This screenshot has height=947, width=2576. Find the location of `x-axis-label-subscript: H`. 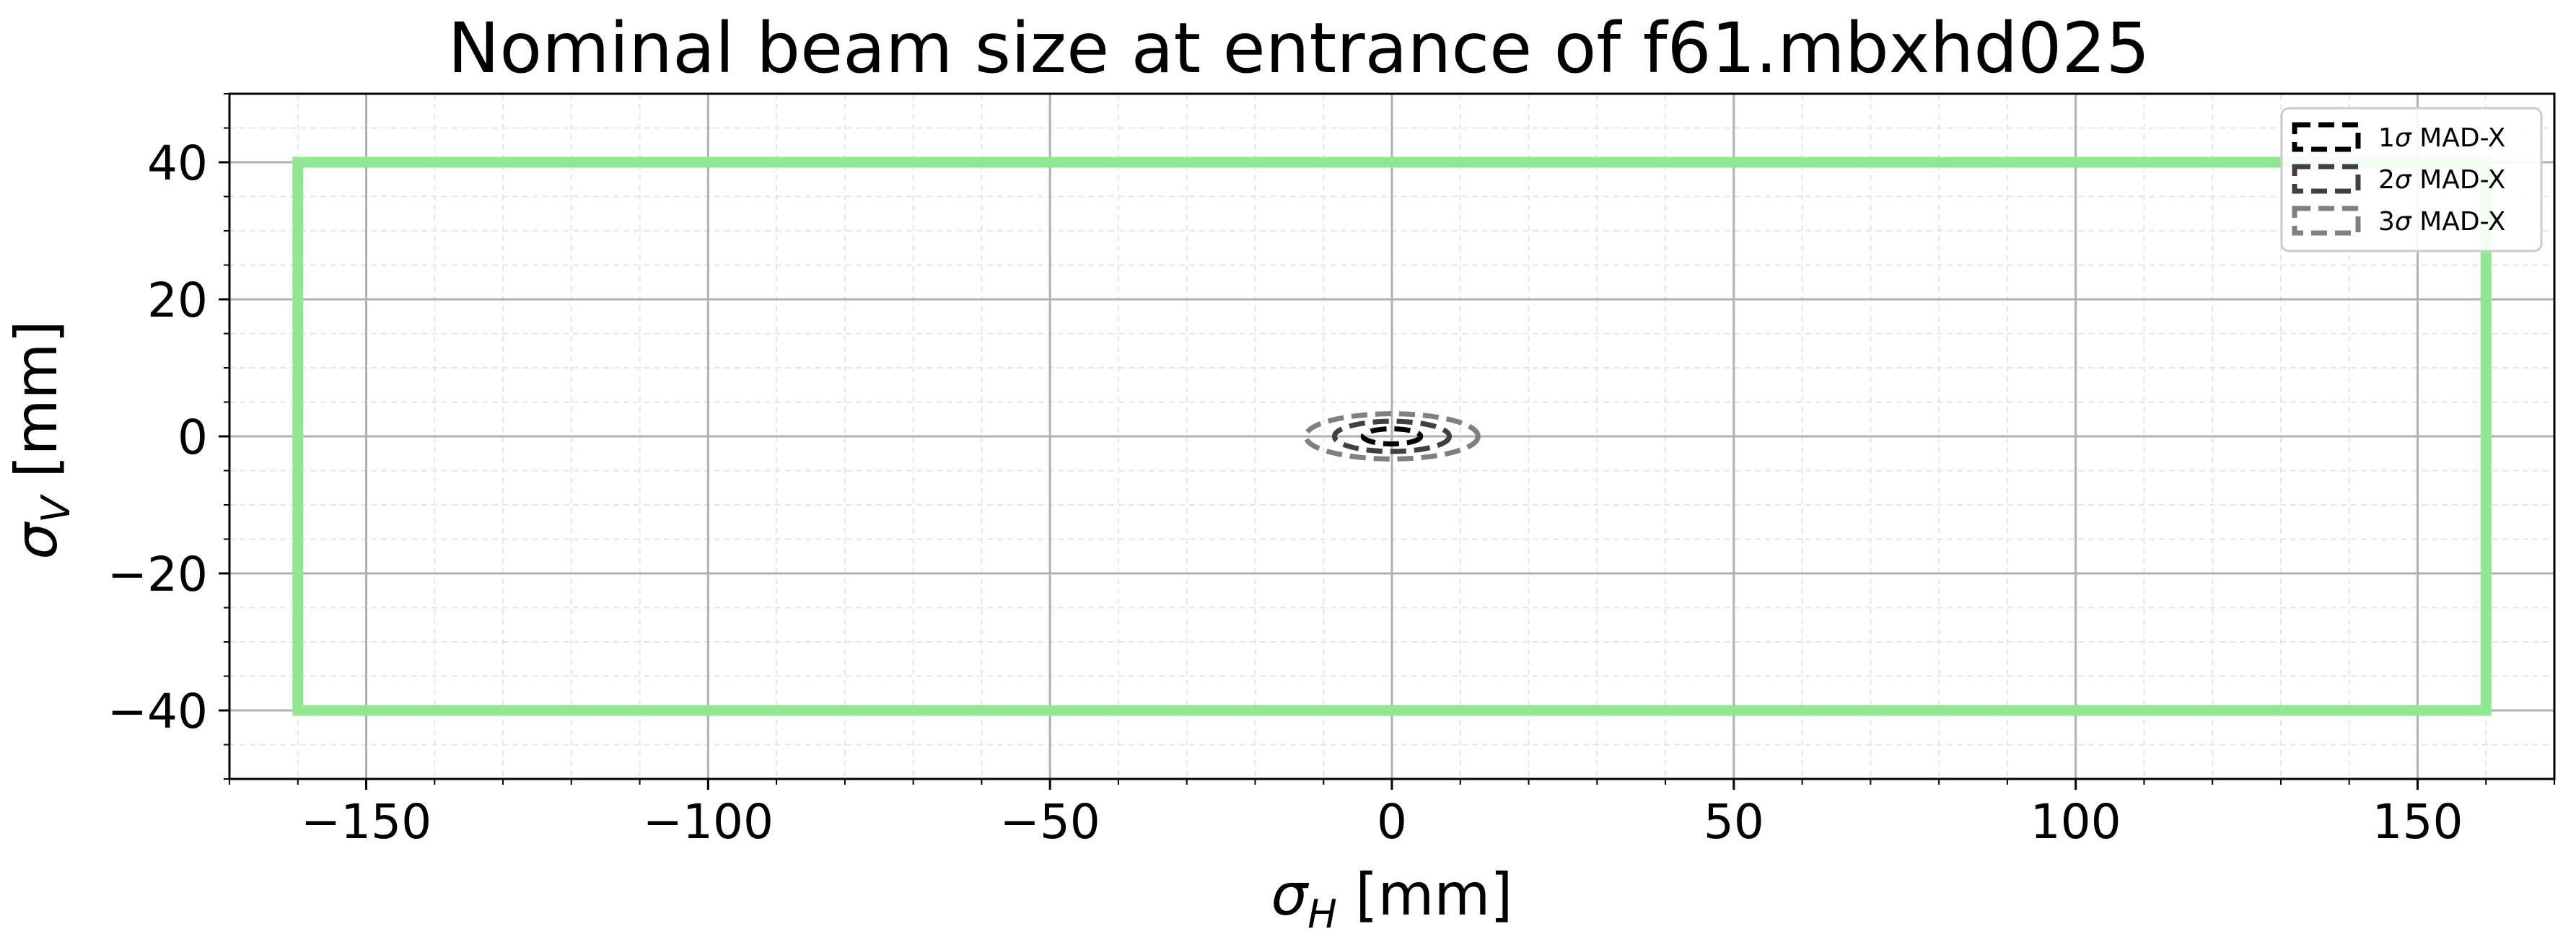

x-axis-label-subscript: H is located at coordinates (1322, 914).